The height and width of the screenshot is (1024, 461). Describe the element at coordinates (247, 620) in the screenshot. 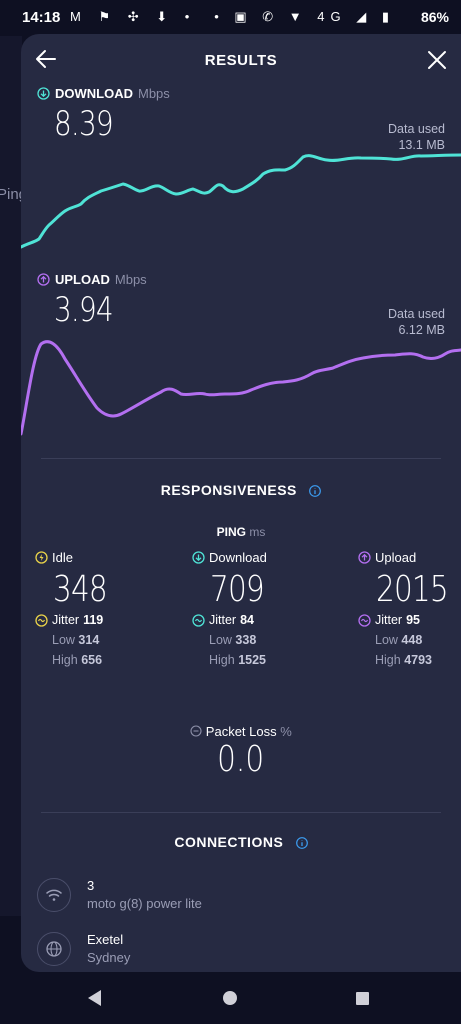

I see `ping-download-jitter-value: 84` at that location.